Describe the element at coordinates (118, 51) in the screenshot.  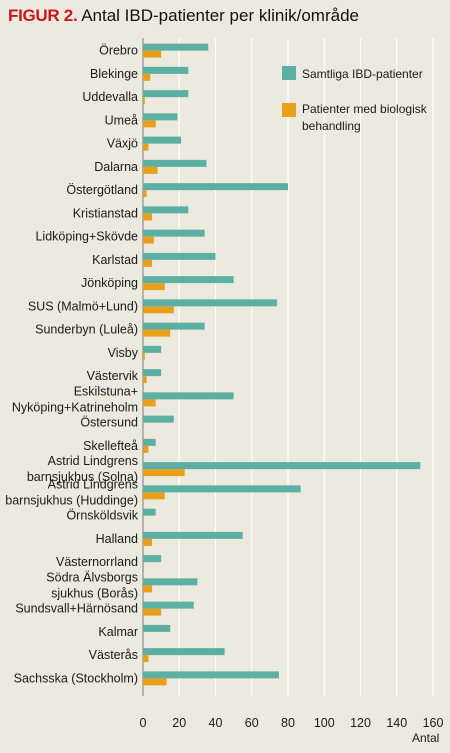
I see `category-label: Örebro` at that location.